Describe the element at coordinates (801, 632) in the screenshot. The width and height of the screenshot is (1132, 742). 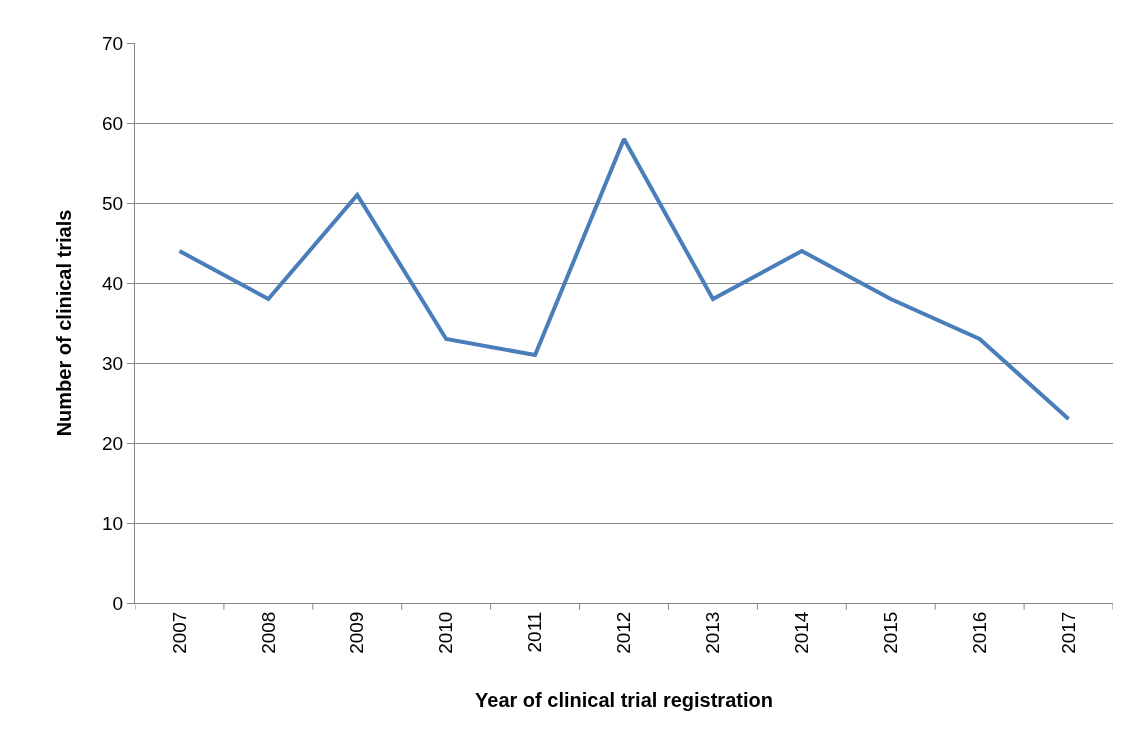
I see `x-tick-label: 2014` at that location.